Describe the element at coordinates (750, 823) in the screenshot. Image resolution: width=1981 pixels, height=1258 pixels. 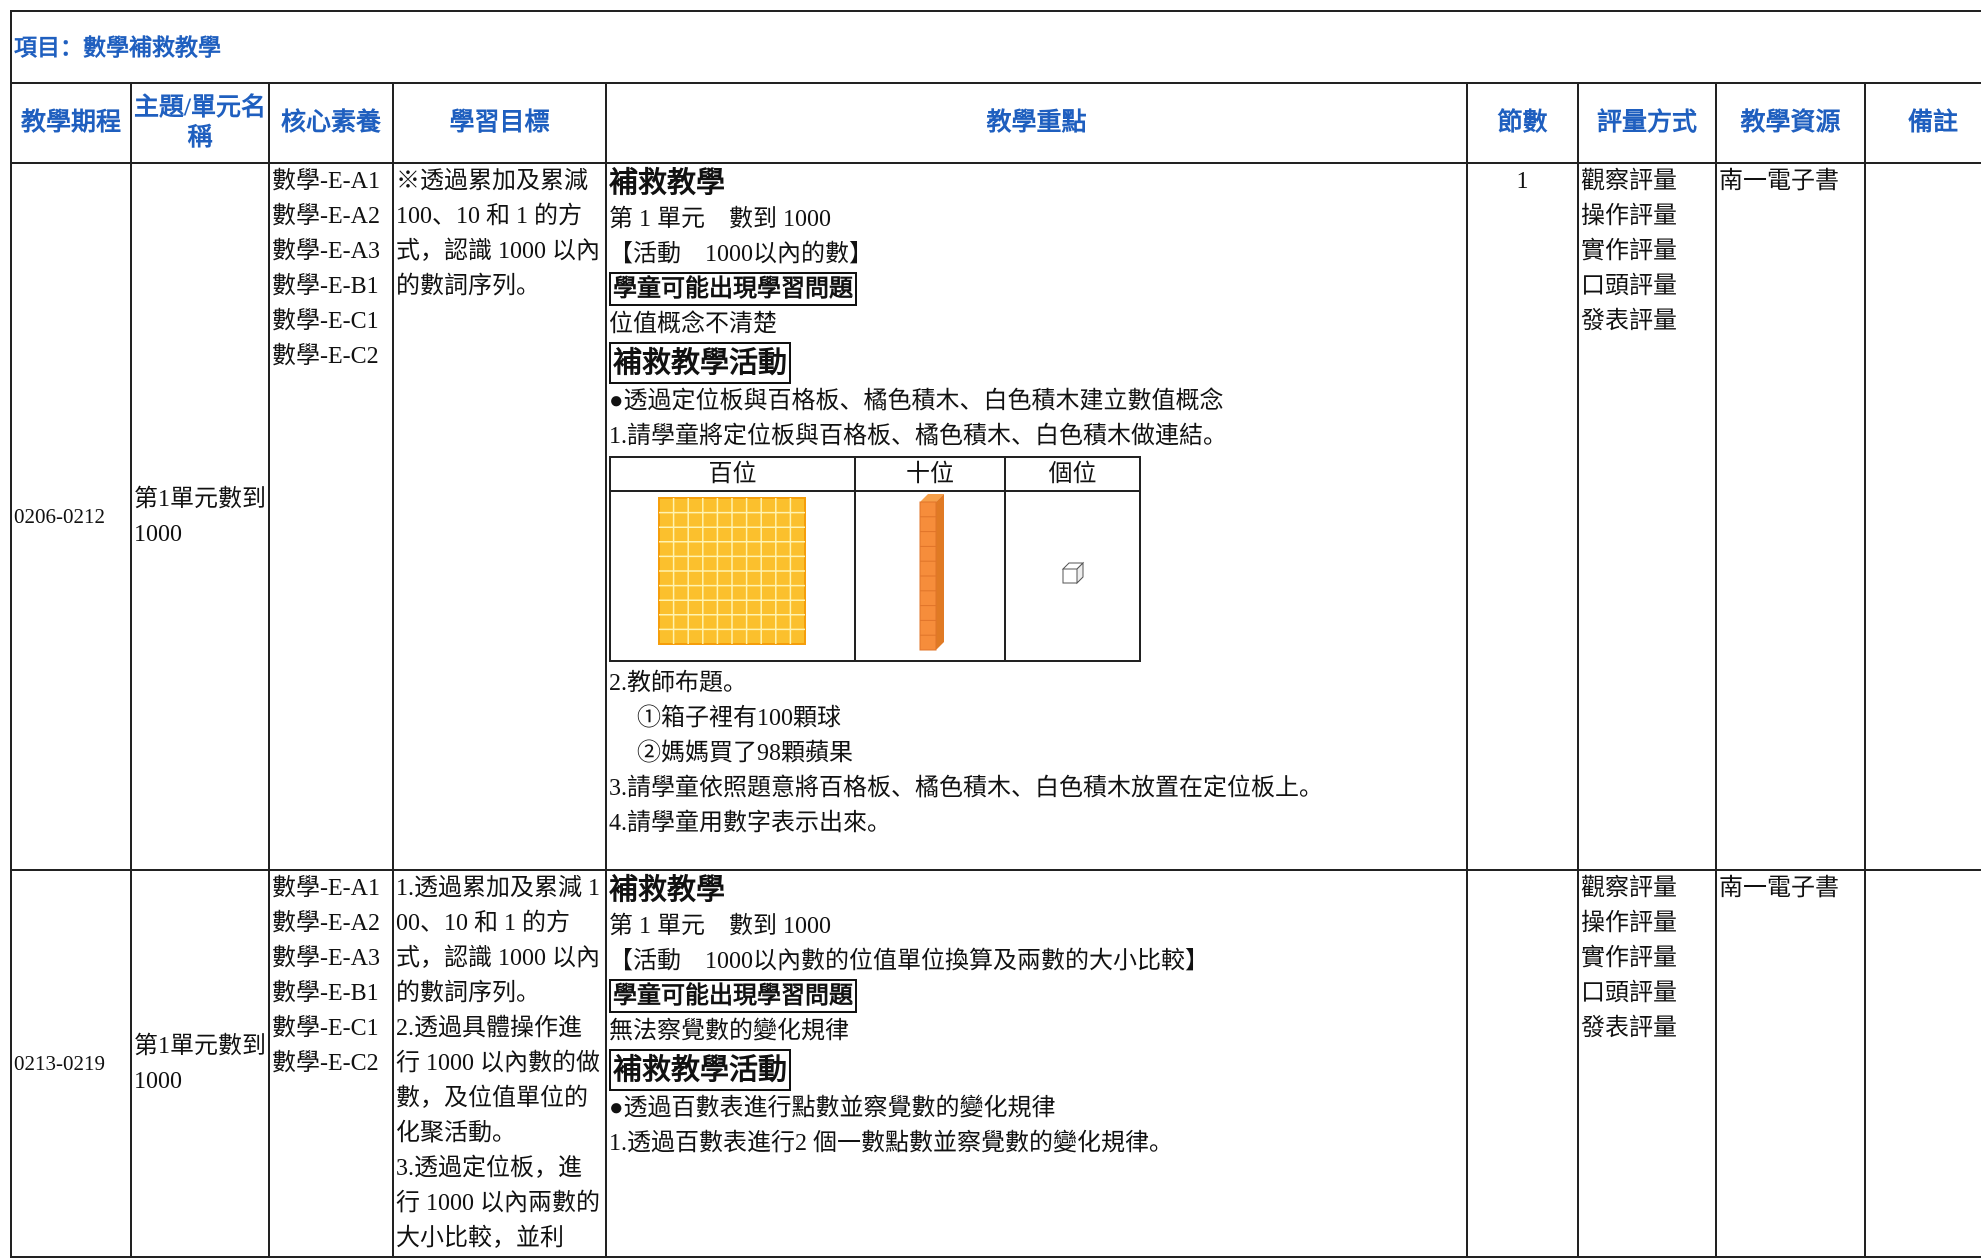
I see `step: 4.請學童用數字表示出來。` at that location.